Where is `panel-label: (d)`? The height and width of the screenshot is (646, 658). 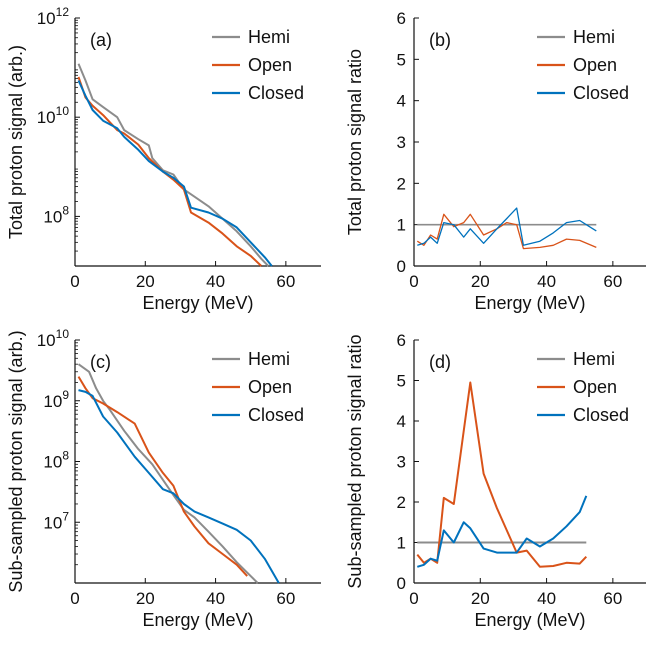
panel-label: (d) is located at coordinates (440, 362).